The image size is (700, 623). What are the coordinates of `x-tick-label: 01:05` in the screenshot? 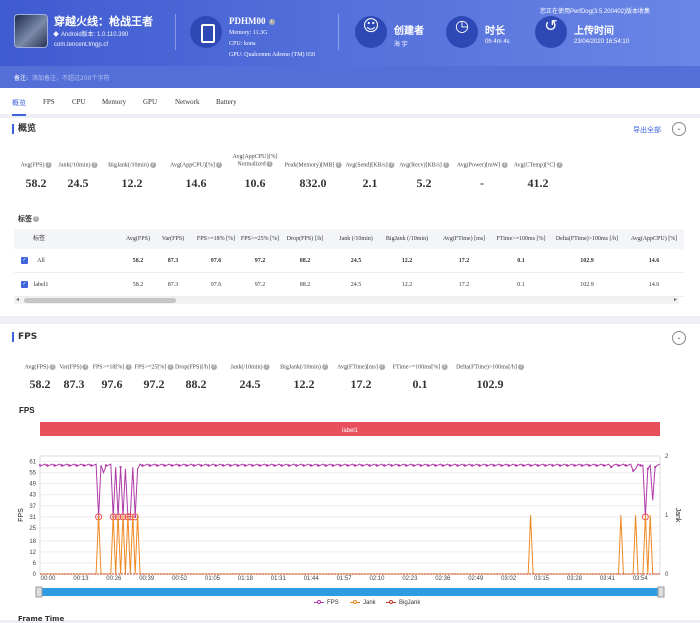 It's located at (213, 579).